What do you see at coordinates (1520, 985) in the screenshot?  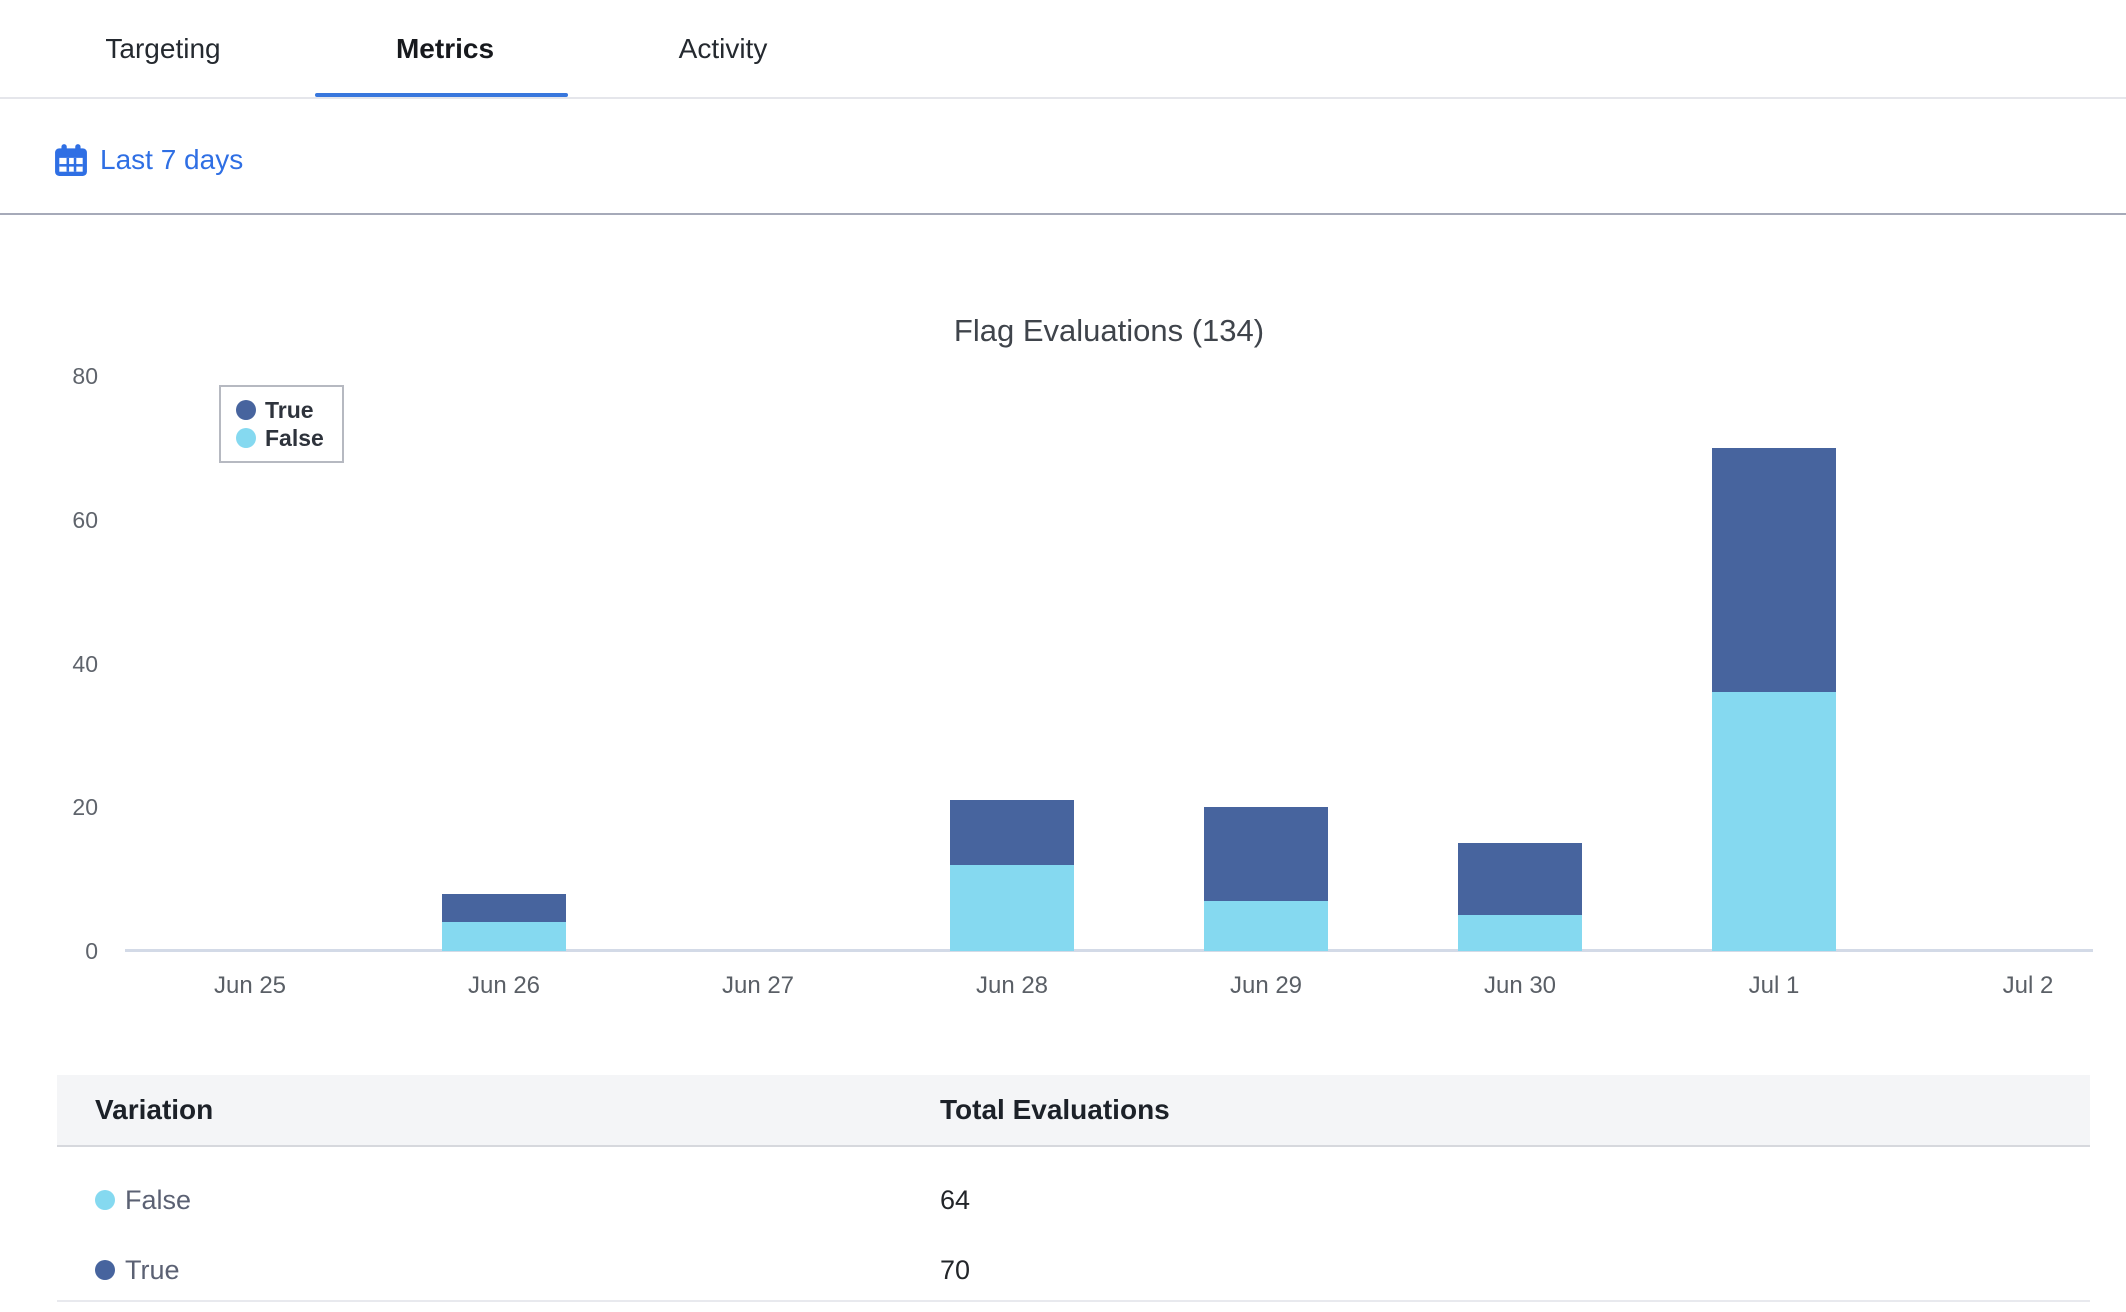 I see `x-label-jun-30: Jun 30` at bounding box center [1520, 985].